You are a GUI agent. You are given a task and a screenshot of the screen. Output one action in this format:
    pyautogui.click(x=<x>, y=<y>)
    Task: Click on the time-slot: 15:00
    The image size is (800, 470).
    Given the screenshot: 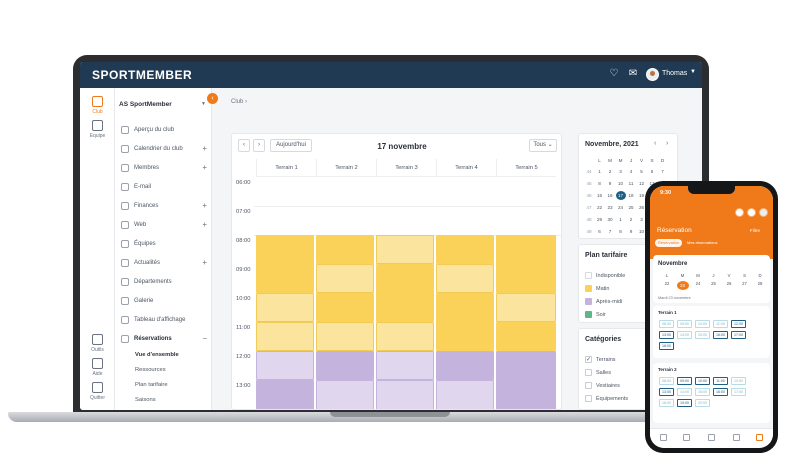 What is the action you would take?
    pyautogui.click(x=702, y=335)
    